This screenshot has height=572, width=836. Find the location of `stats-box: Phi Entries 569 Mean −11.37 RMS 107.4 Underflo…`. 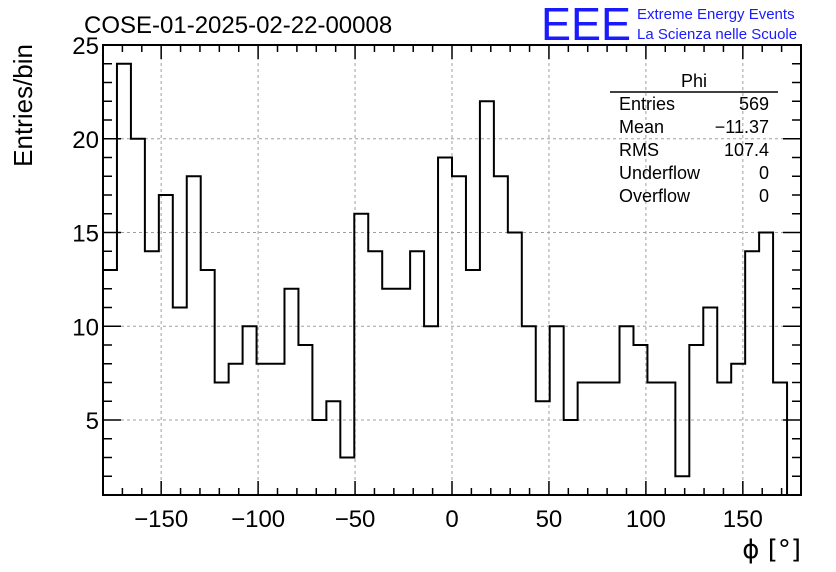

stats-box: Phi Entries 569 Mean −11.37 RMS 107.4 Underflo… is located at coordinates (694, 138).